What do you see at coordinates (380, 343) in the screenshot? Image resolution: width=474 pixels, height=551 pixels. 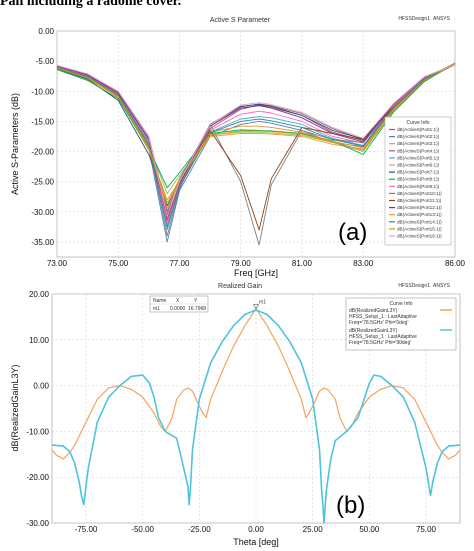 I see `legend-entry-2-line3: Freq='78.5GHz' Phi='90deg'` at bounding box center [380, 343].